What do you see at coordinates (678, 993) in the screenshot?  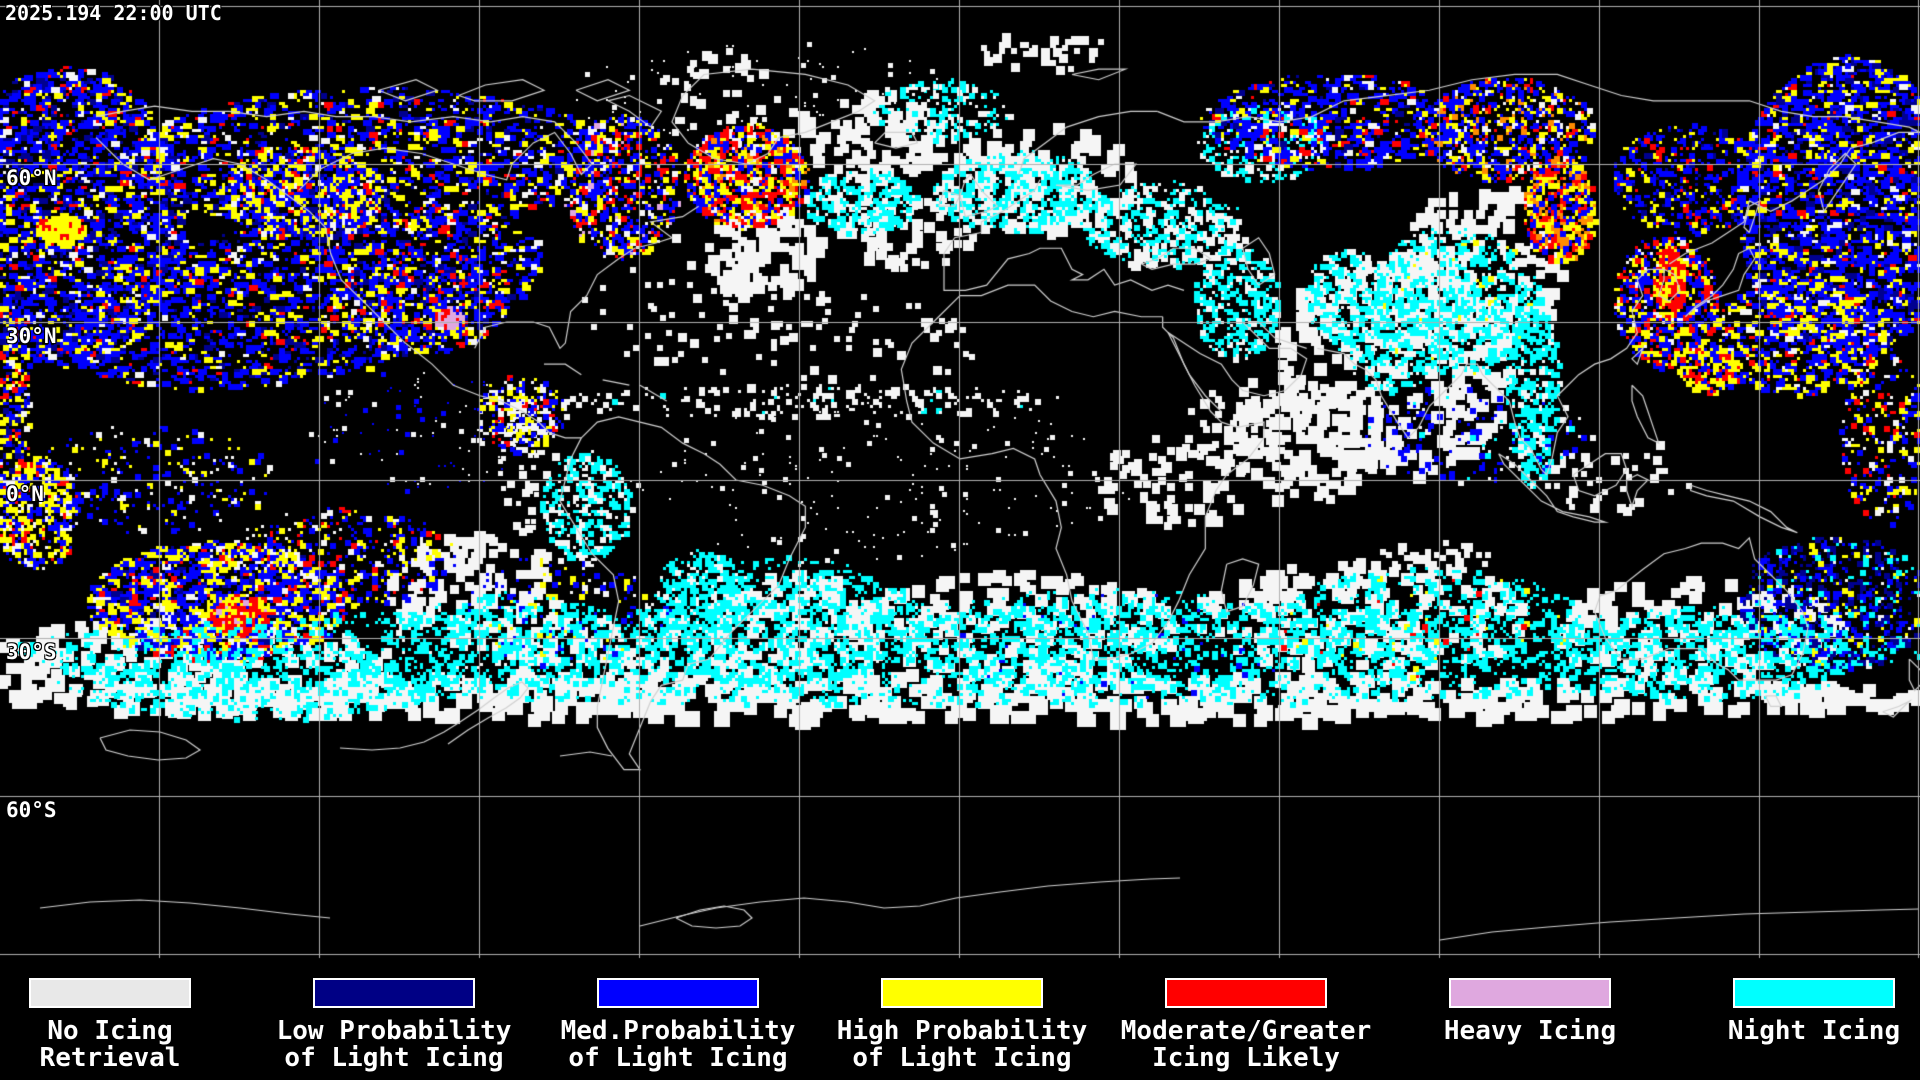 I see `legend-swatch-med-prob-light-icing` at bounding box center [678, 993].